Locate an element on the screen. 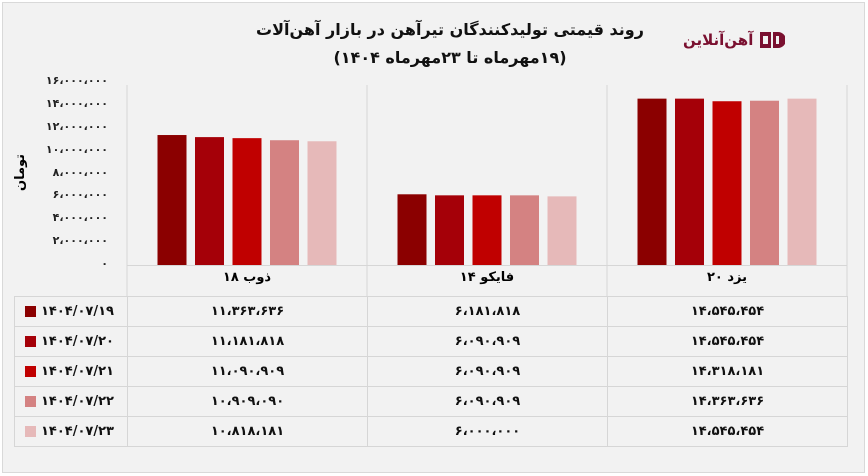  legend-label: ۱۴۰۴/۰۷/۲۱ is located at coordinates (77, 371).